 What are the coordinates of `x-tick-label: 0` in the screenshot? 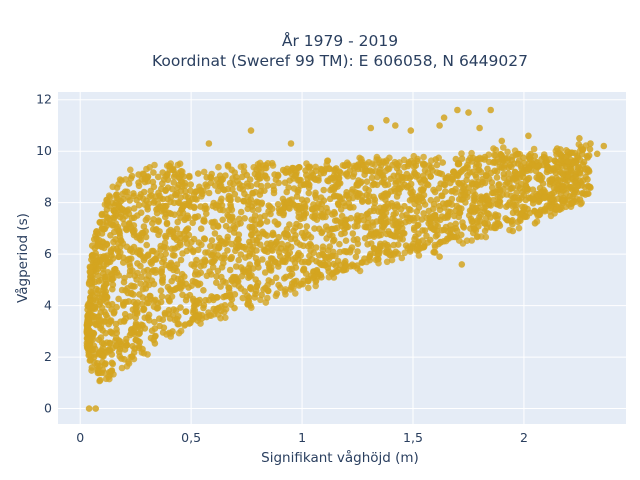 It's located at (80, 437).